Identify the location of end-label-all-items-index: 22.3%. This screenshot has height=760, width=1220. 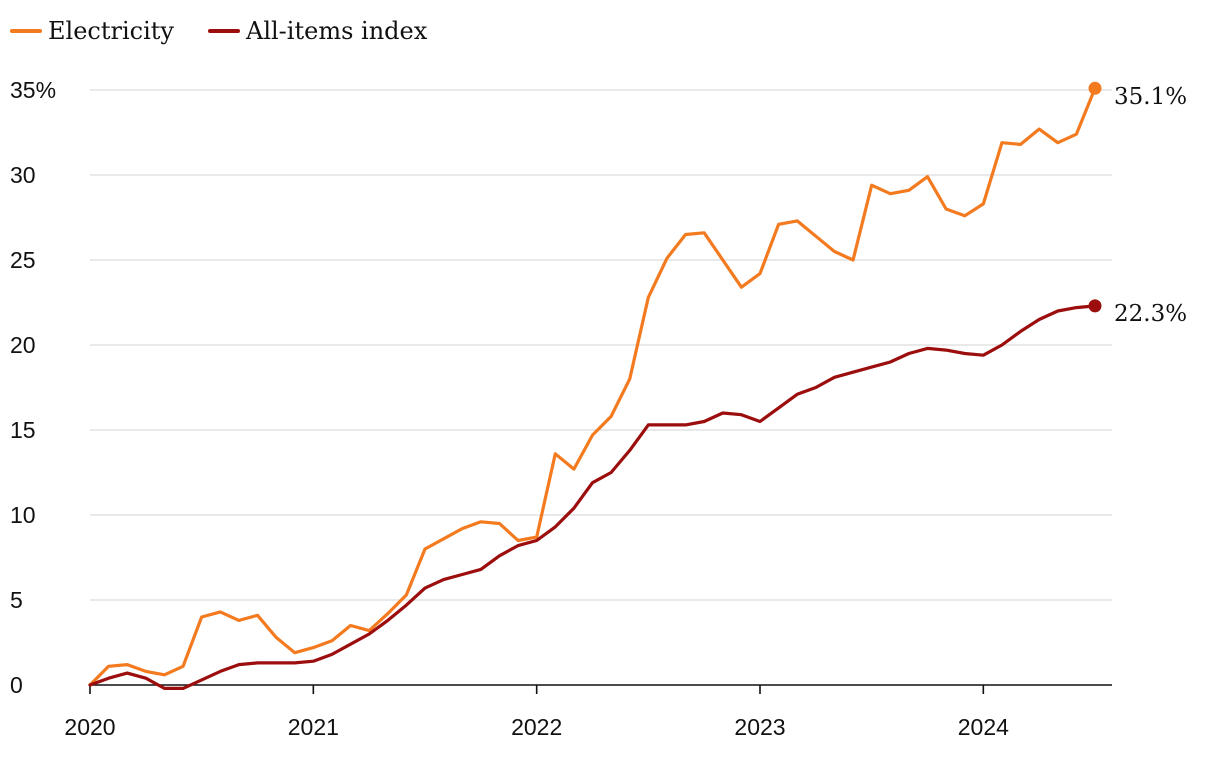
(1150, 314).